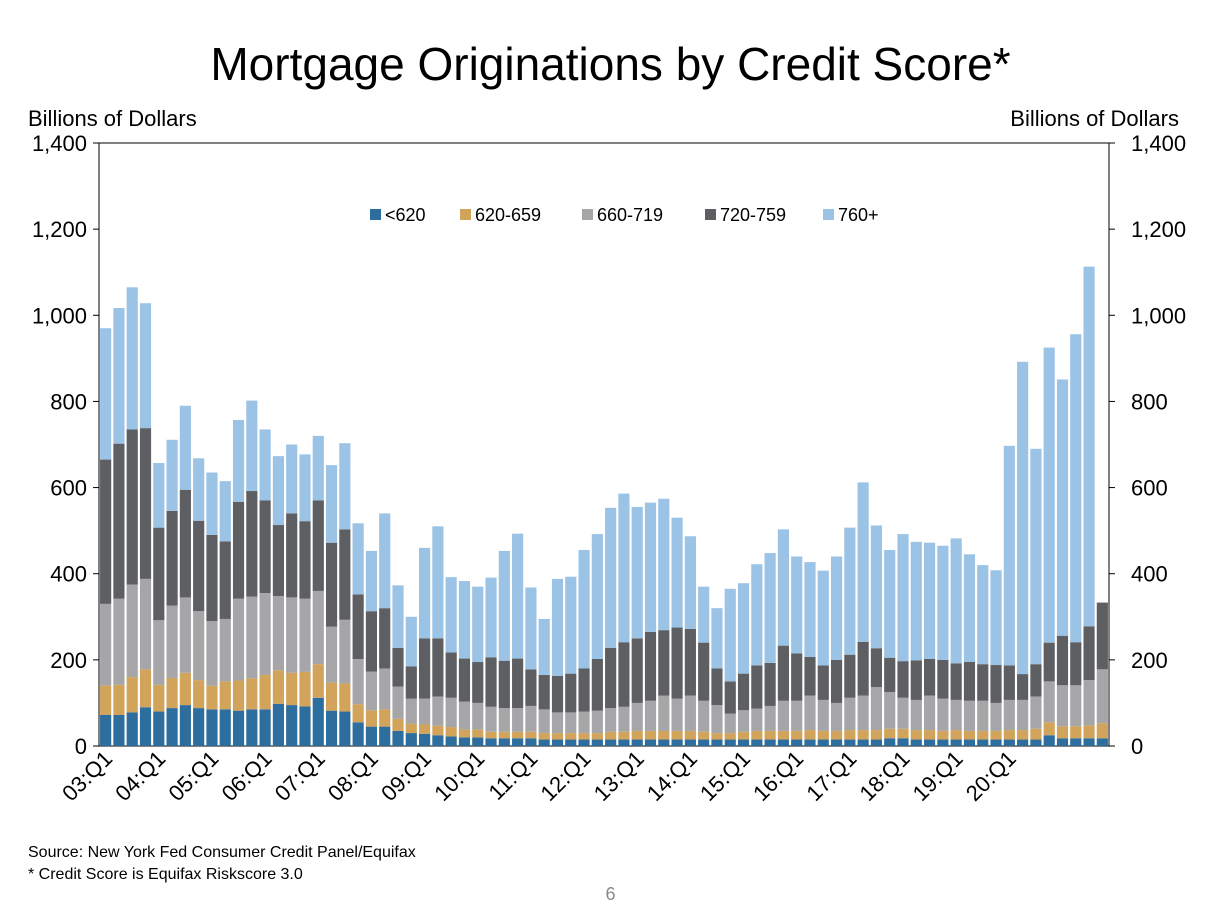  What do you see at coordinates (725, 776) in the screenshot?
I see `x-tick-label: 15:Q1` at bounding box center [725, 776].